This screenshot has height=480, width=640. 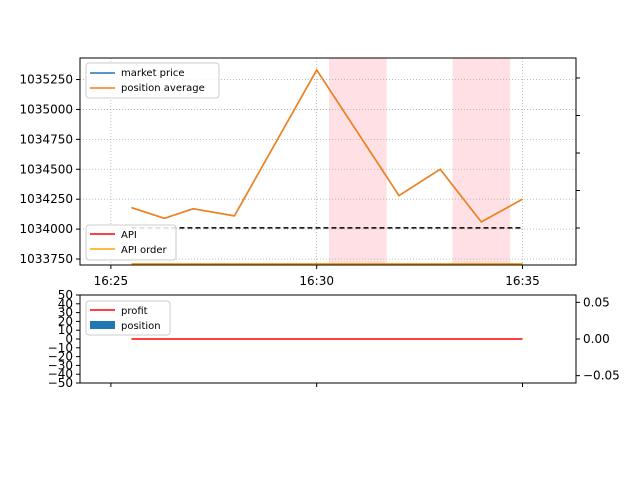 I want to click on api-legend: API API order, so click(x=131, y=242).